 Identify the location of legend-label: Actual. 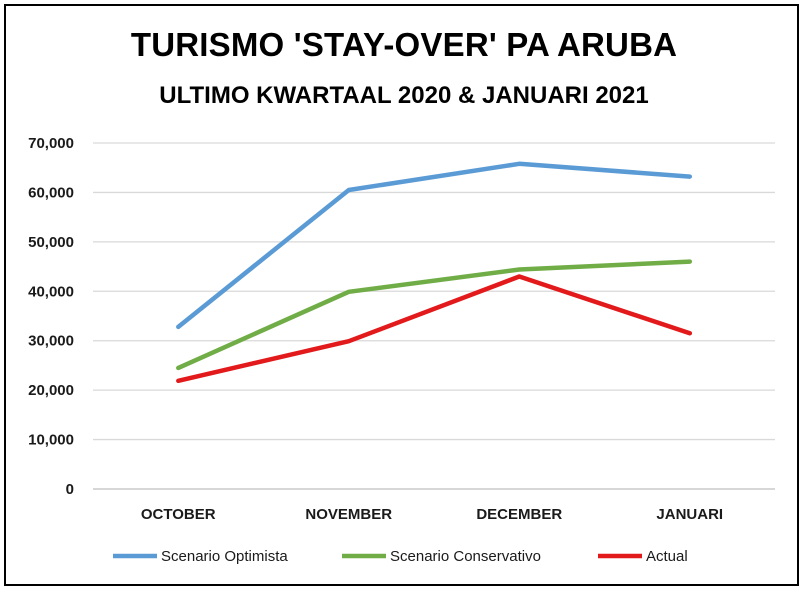
(667, 556).